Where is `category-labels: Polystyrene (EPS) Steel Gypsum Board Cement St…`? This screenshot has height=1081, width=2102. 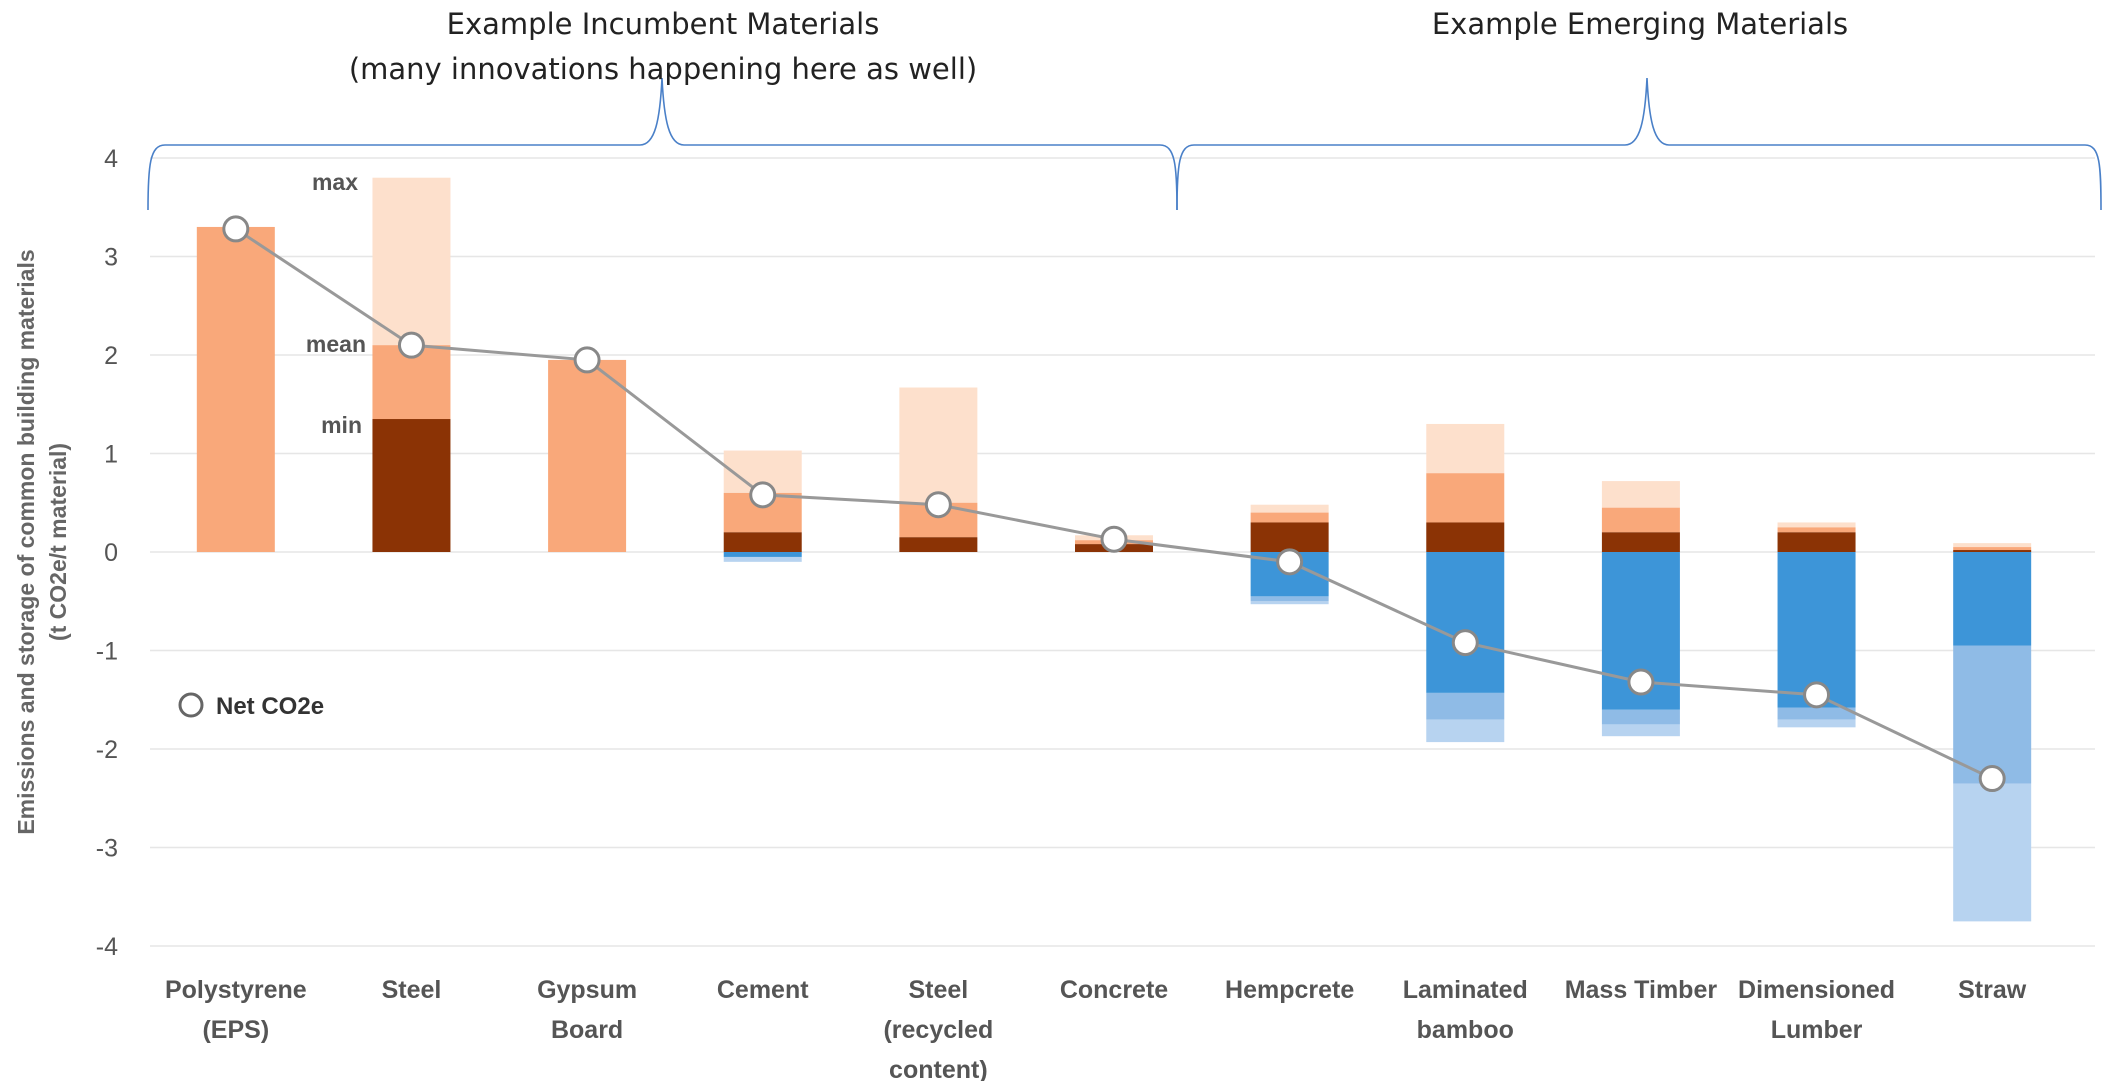
category-labels: Polystyrene (EPS) Steel Gypsum Board Cement St… is located at coordinates (1096, 1028).